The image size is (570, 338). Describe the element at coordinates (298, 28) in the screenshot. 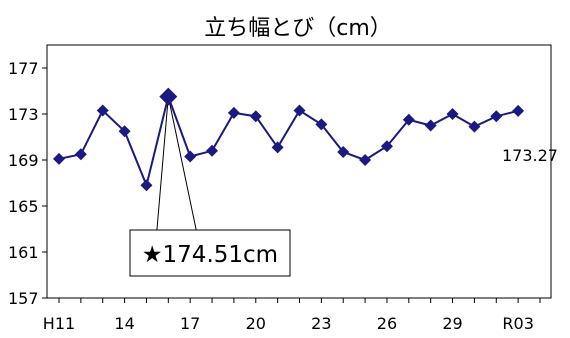

I see `chart-title: 立ち幅とび（cm）` at that location.